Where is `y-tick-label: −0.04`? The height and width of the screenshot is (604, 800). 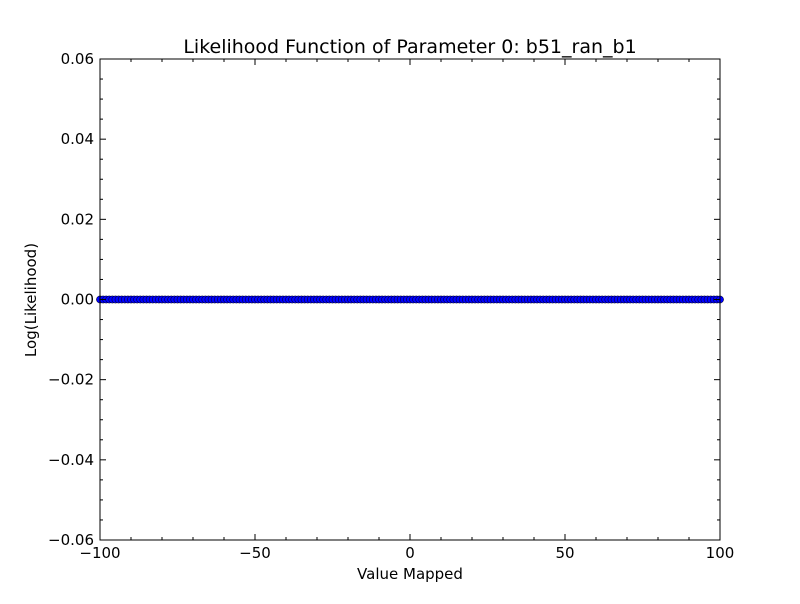 y-tick-label: −0.04 is located at coordinates (71, 460).